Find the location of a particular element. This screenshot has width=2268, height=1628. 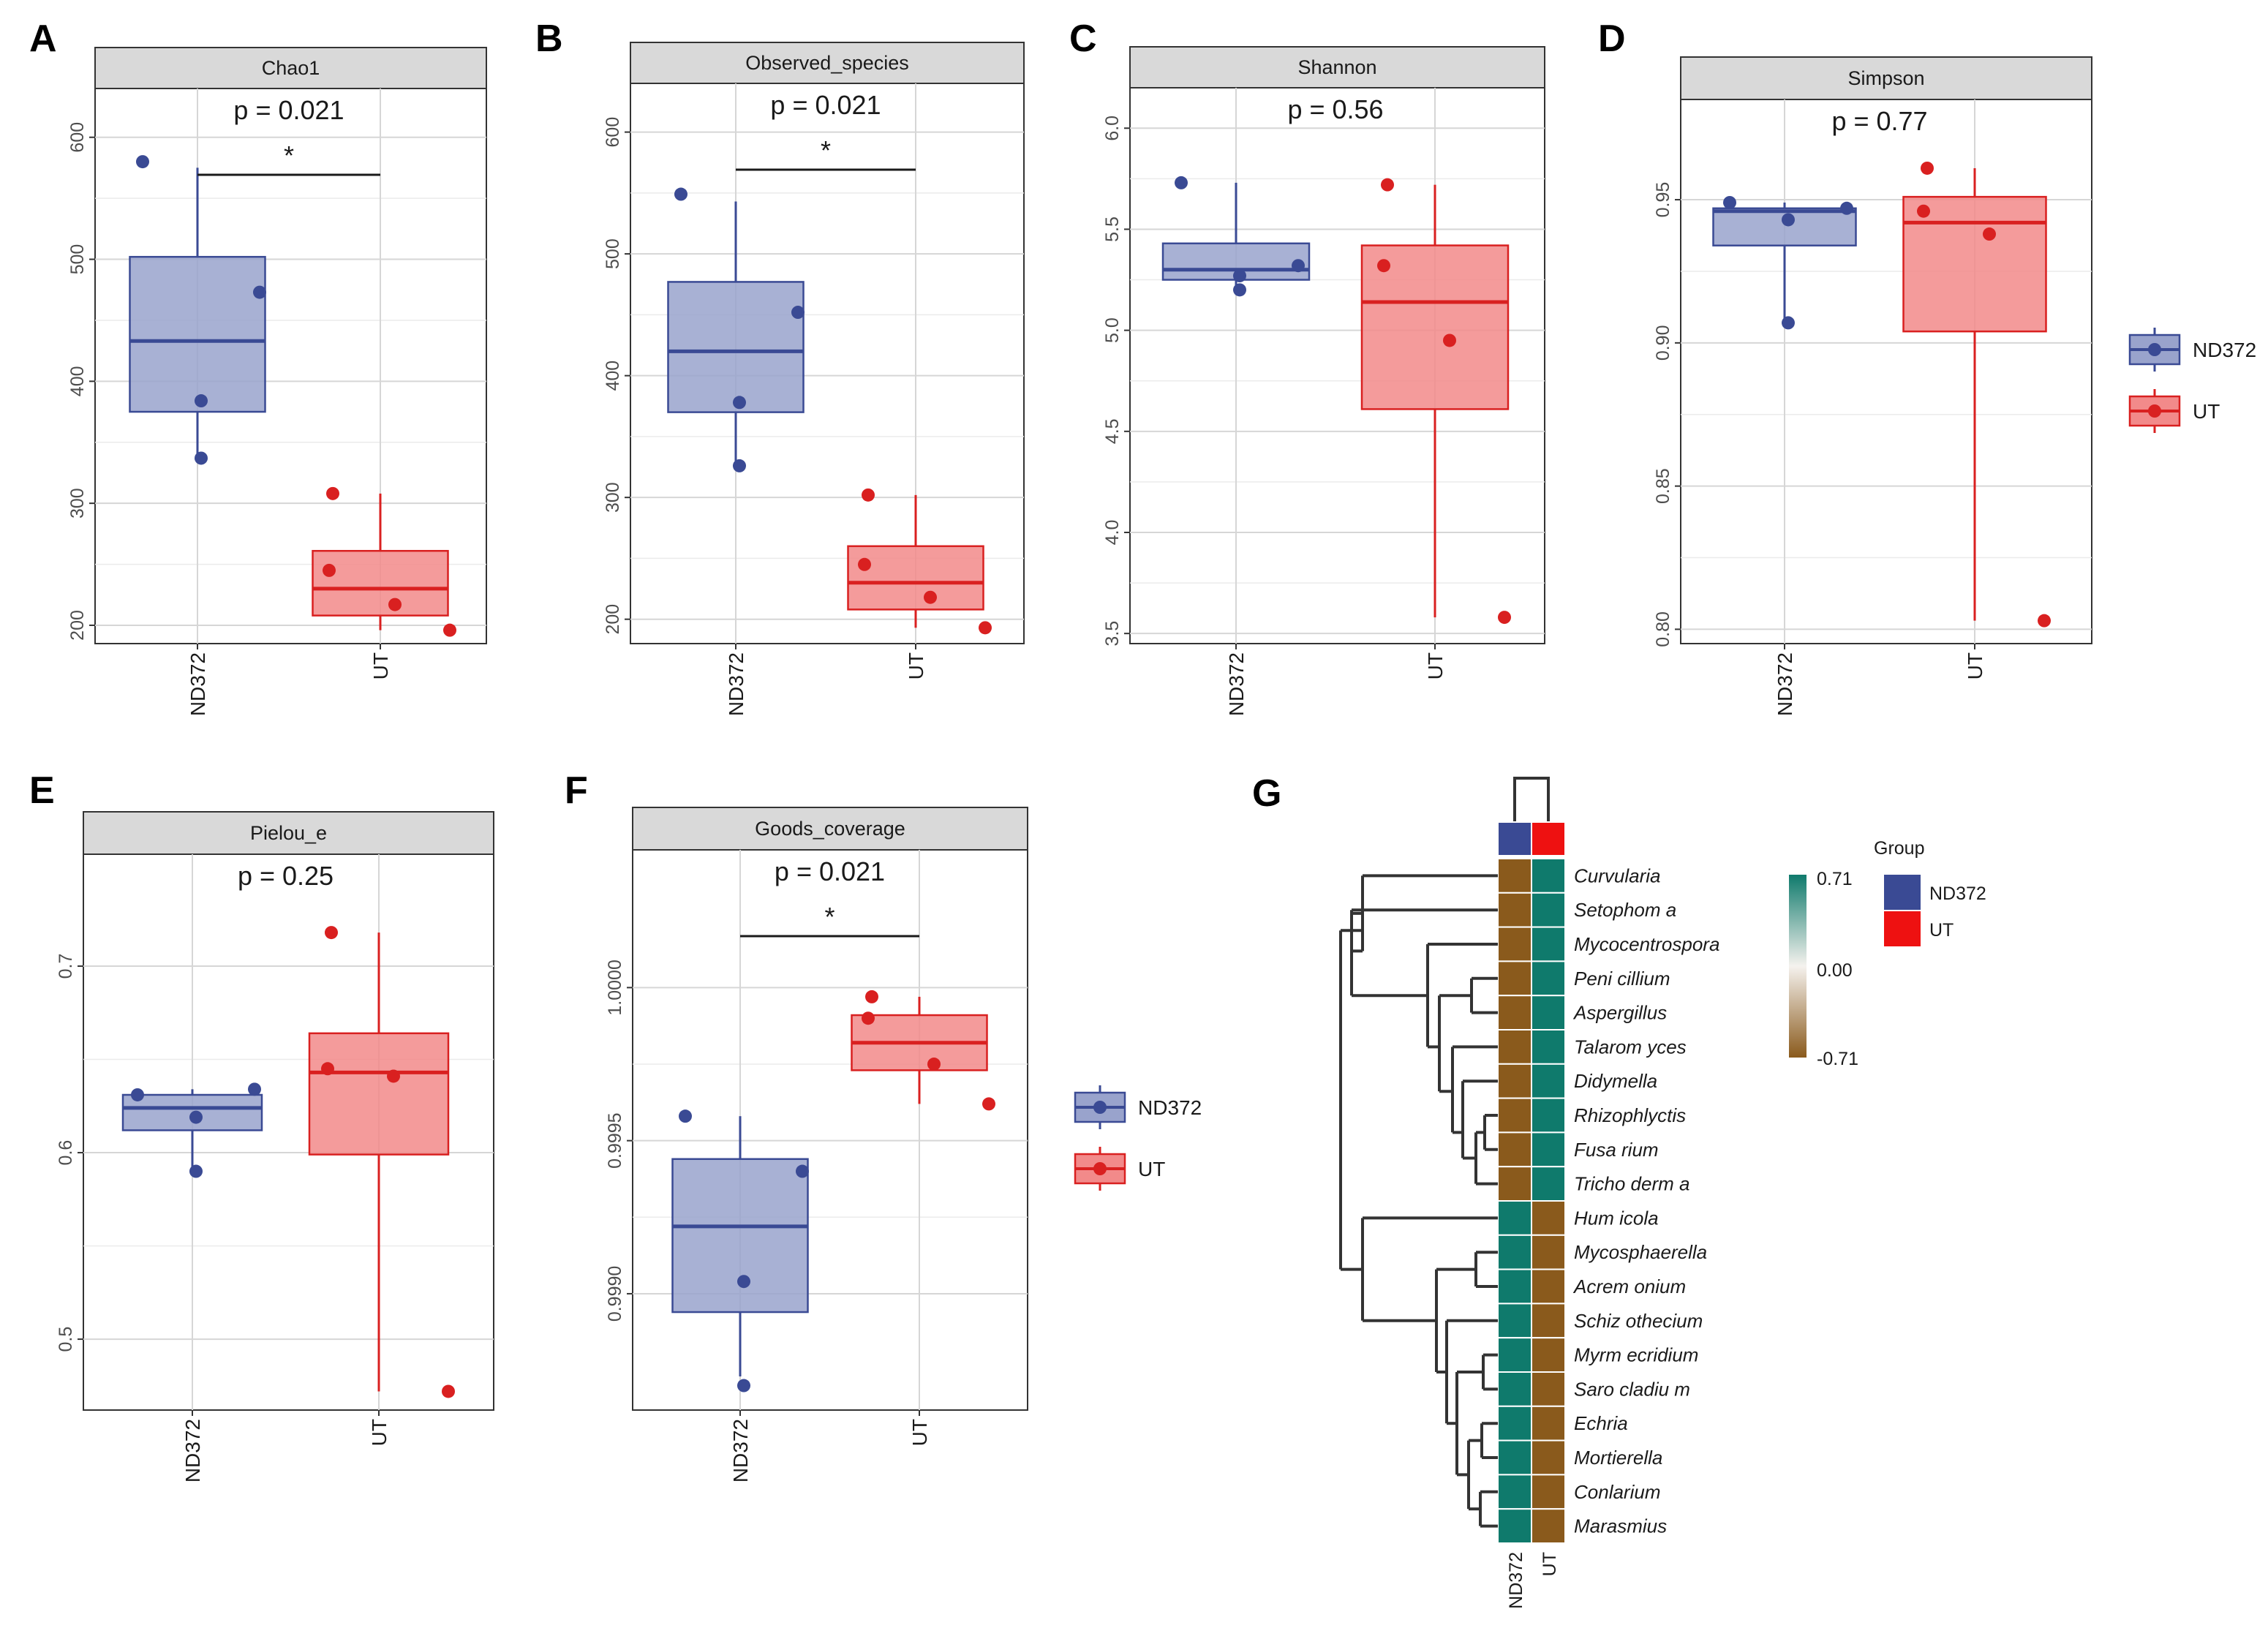

legend-top: ND372 UT is located at coordinates (2192, 380).